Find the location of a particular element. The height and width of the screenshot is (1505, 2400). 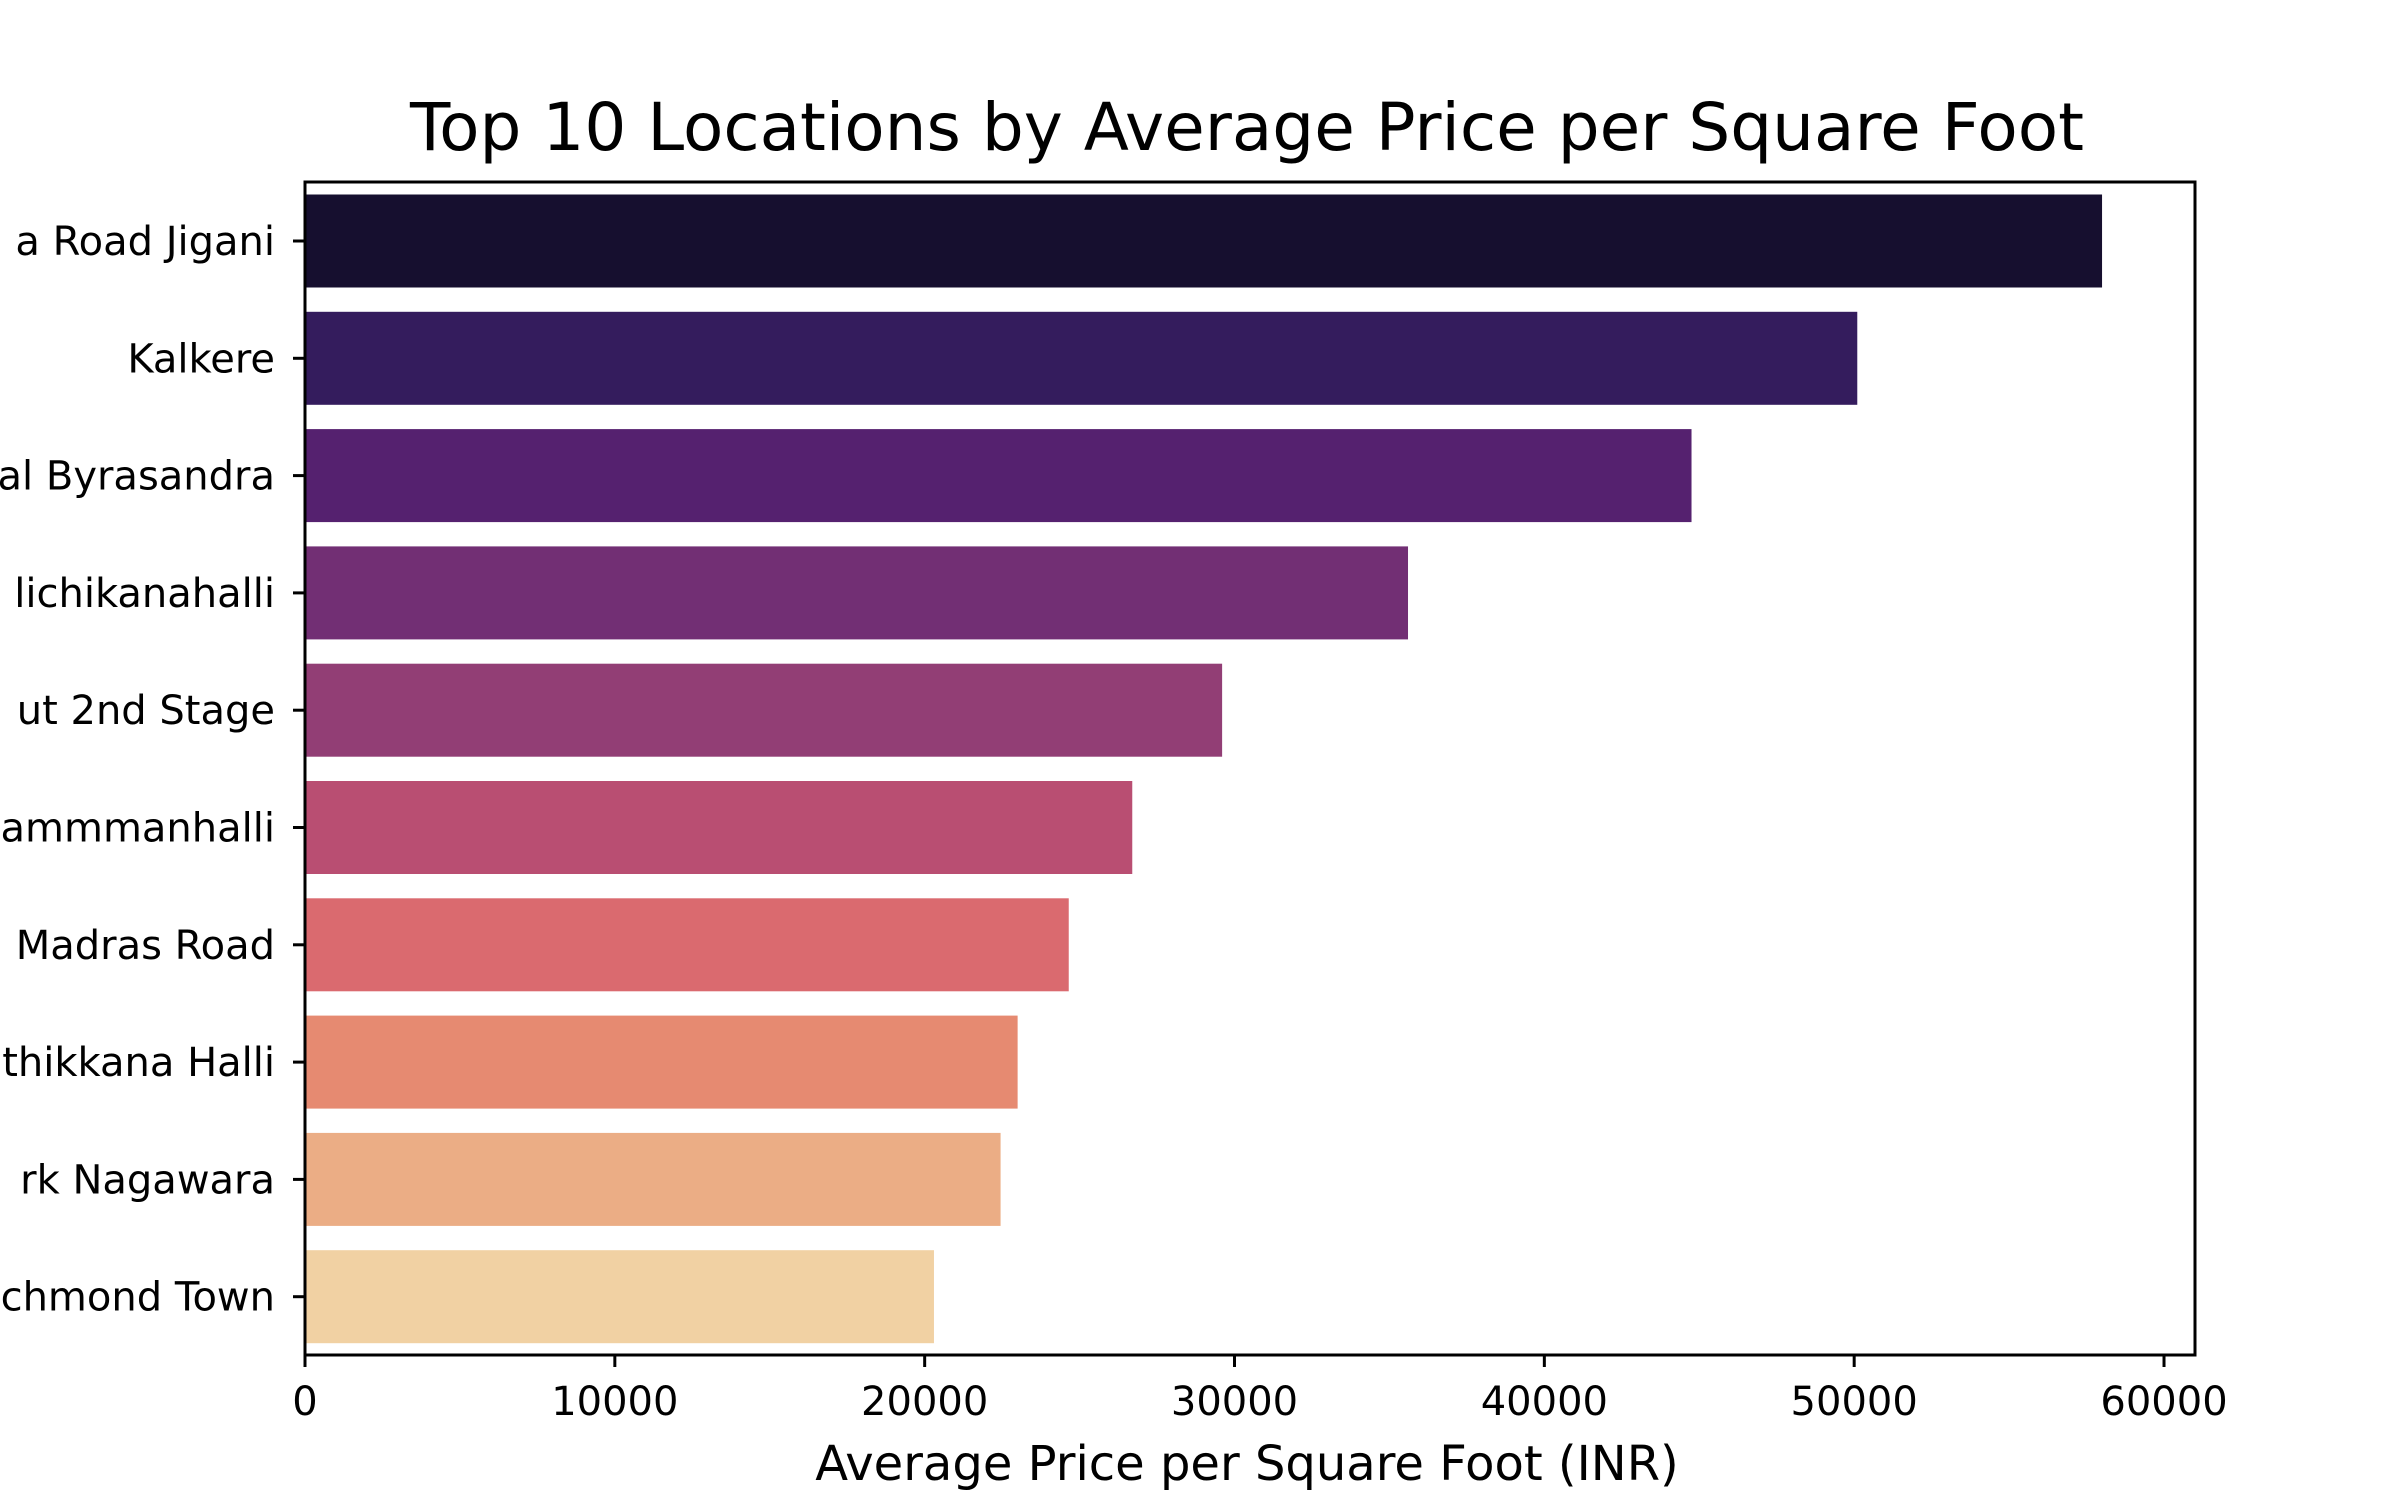

y-tick-label-0: a Road Jigani is located at coordinates (145, 242).